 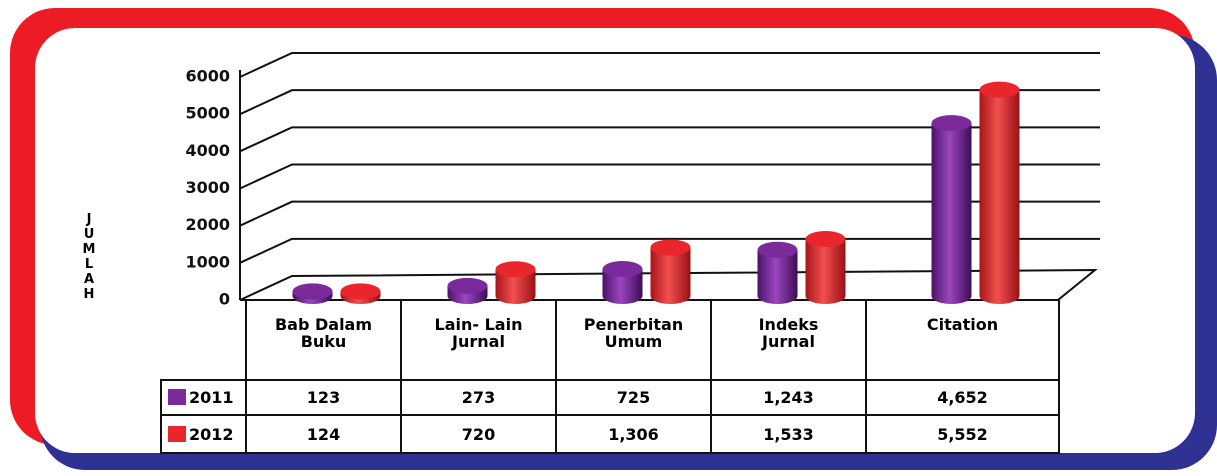 I want to click on category-cell: Citation, so click(x=962, y=340).